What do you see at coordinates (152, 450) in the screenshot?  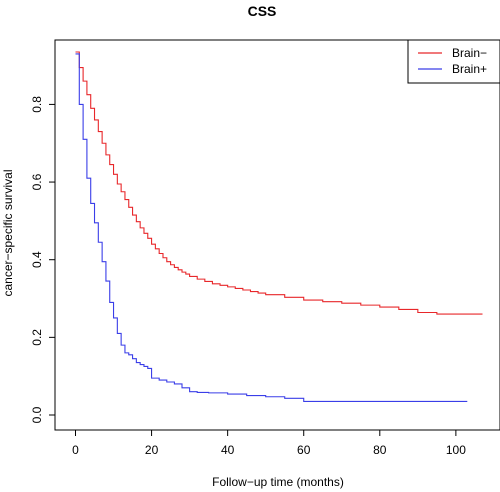 I see `x-tick-label: 20` at bounding box center [152, 450].